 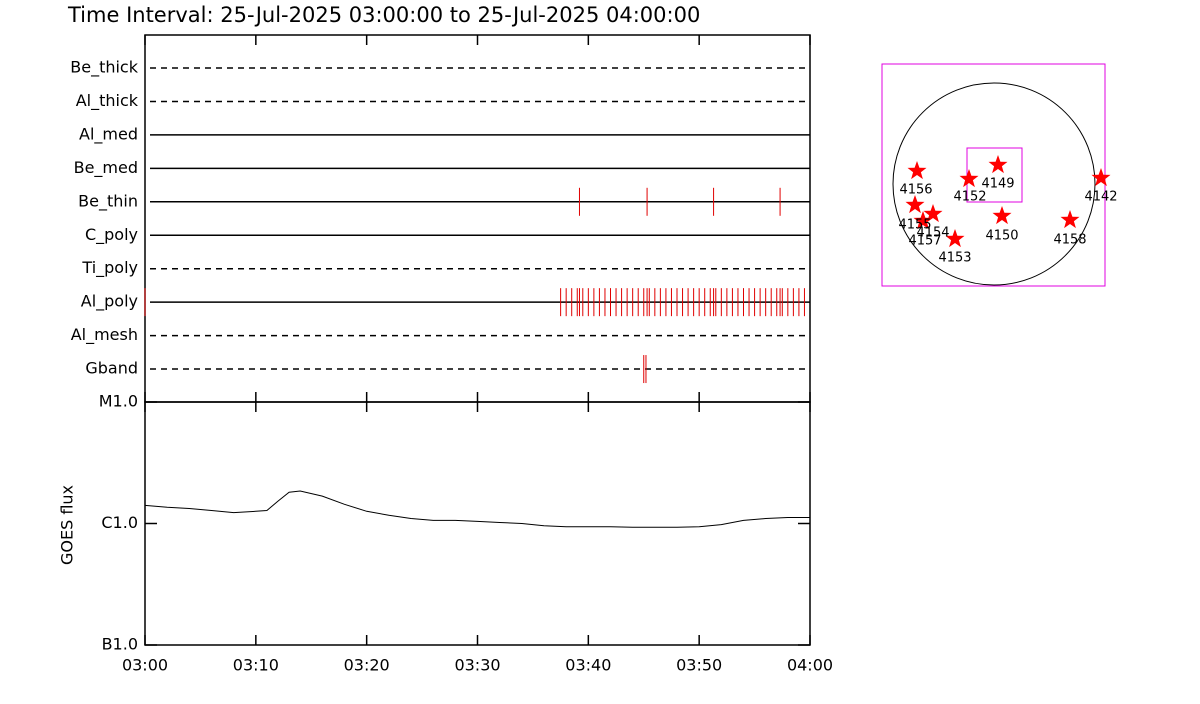 I want to click on row-label: Ti_poly, so click(x=109, y=268).